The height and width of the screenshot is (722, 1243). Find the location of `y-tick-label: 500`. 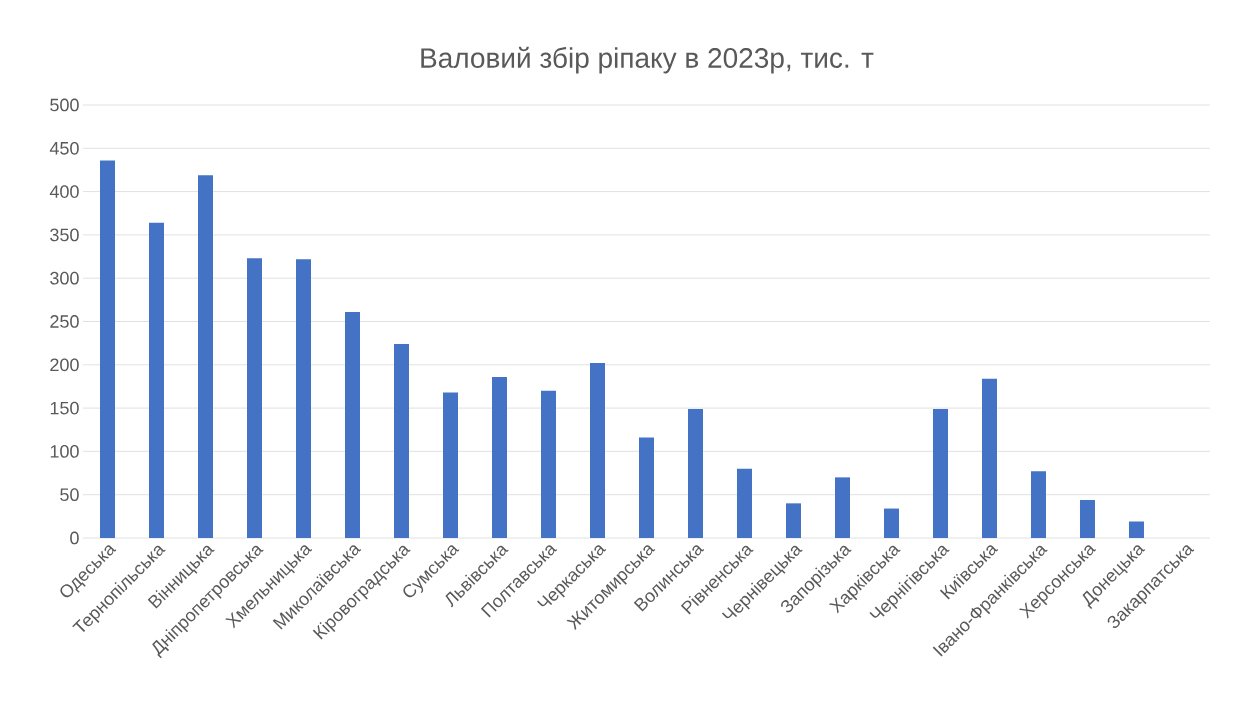

y-tick-label: 500 is located at coordinates (64, 105).